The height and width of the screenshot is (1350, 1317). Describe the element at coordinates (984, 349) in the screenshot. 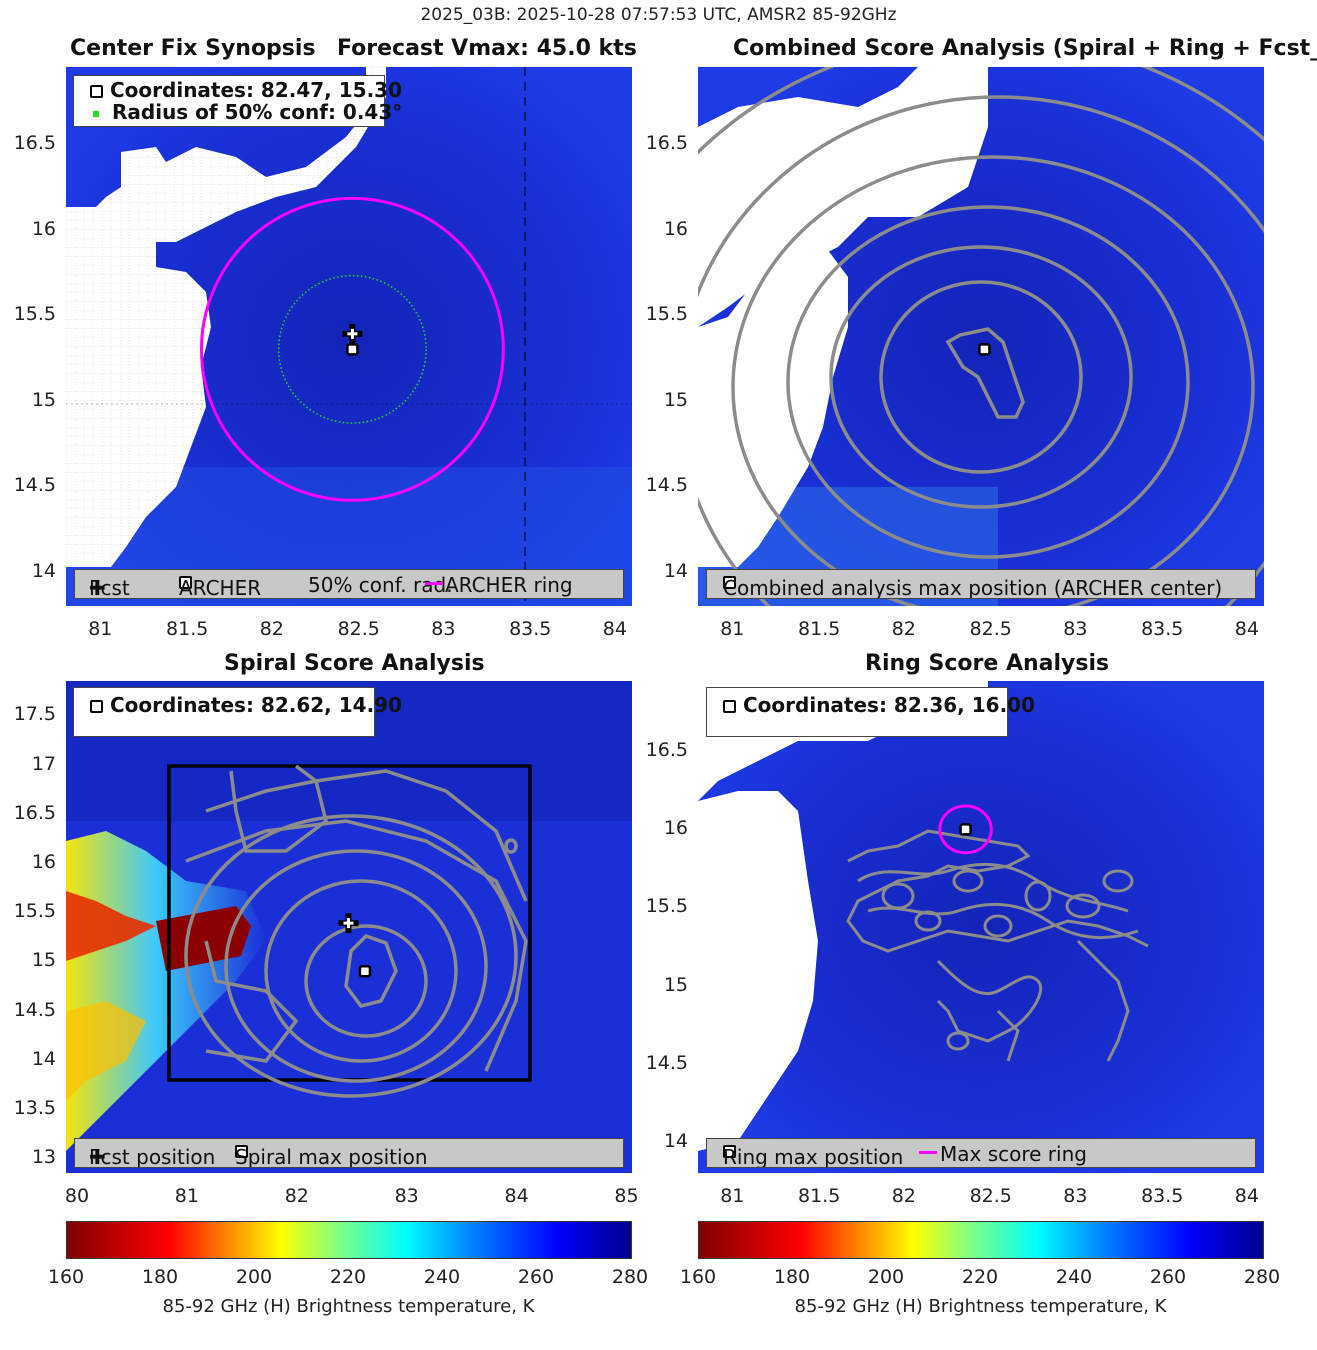

I see `combined-max-marker` at that location.